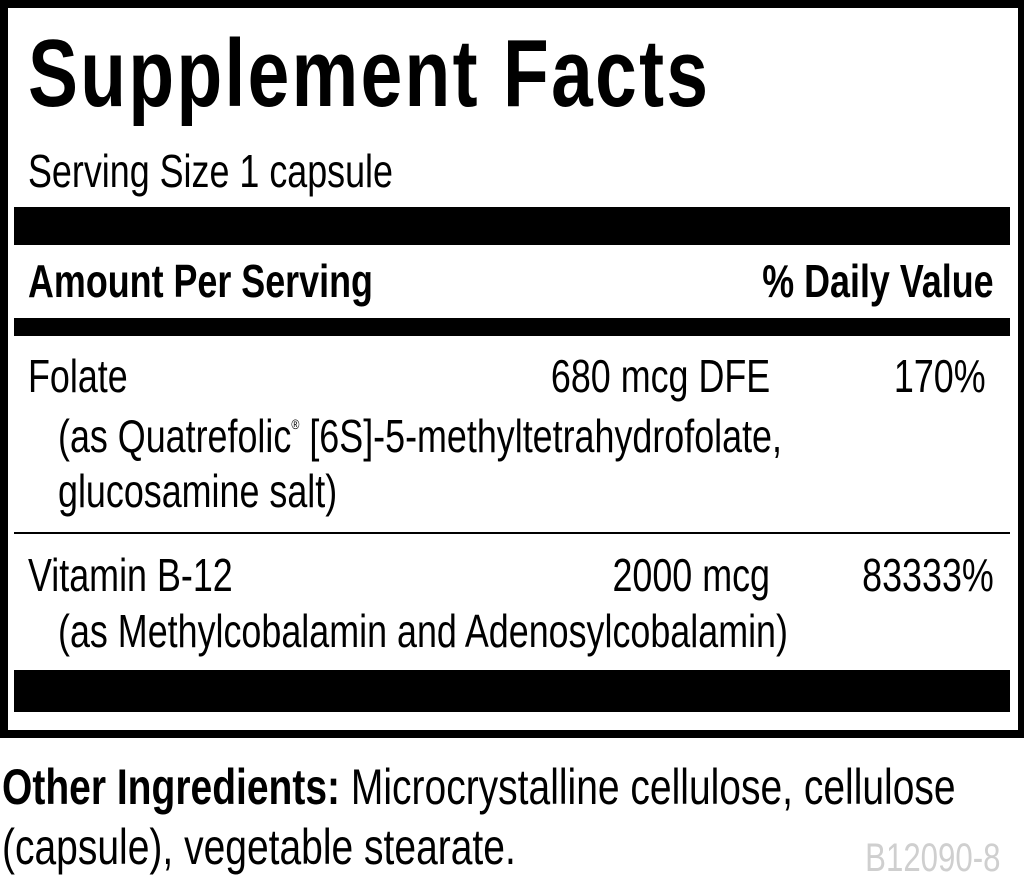 This screenshot has width=1024, height=894. Describe the element at coordinates (648, 787) in the screenshot. I see `other-ingredients-text: Microcrystalline cellulose, cellulose` at that location.